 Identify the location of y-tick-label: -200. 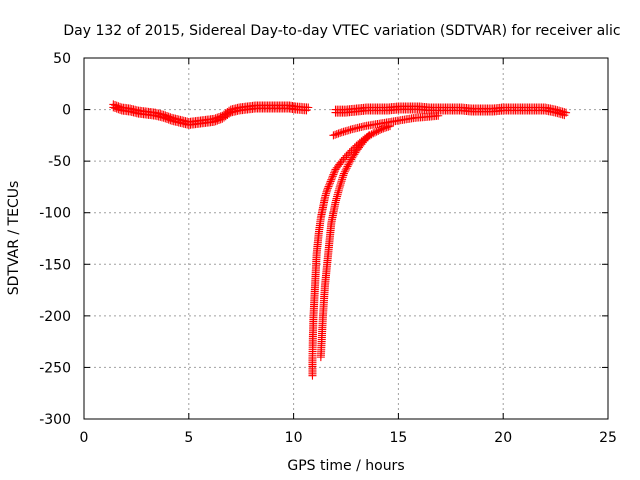
(55, 317).